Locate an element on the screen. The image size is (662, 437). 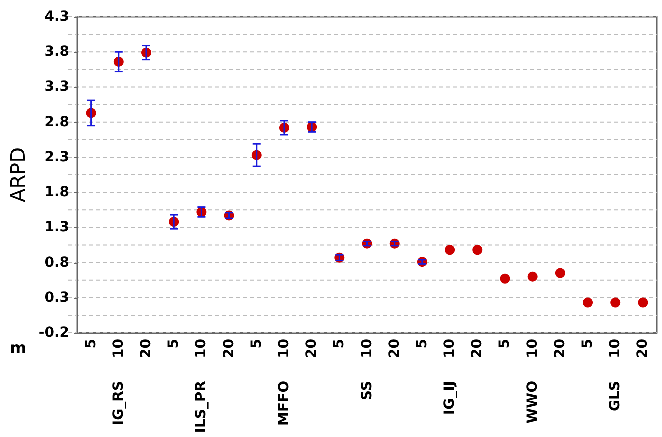
y-tick-label: 0.8 is located at coordinates (57, 262).